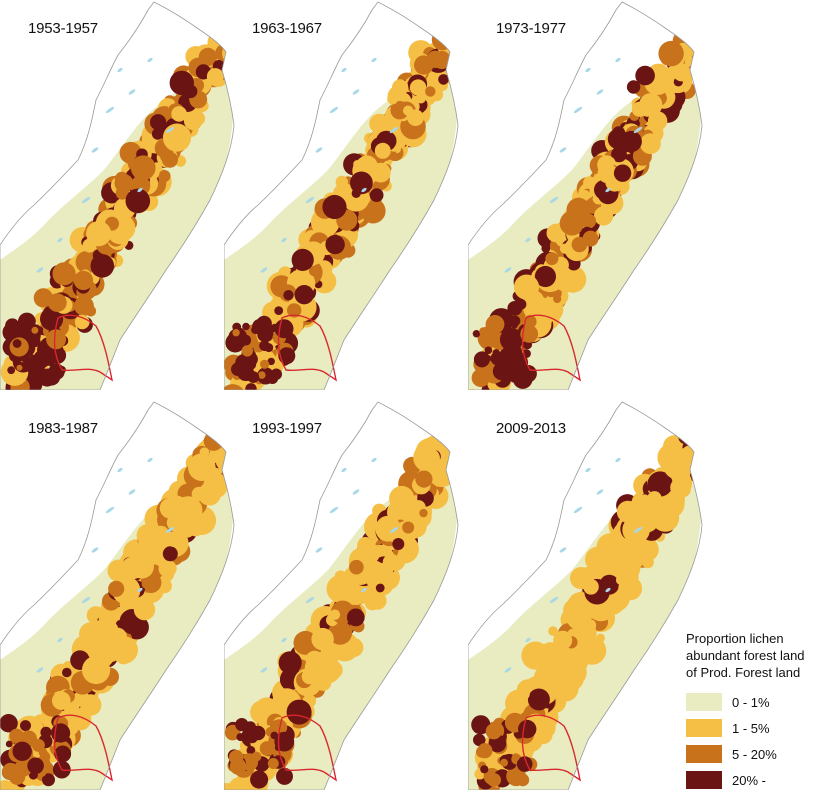  I want to click on legend-item-label: 20% -, so click(749, 780).